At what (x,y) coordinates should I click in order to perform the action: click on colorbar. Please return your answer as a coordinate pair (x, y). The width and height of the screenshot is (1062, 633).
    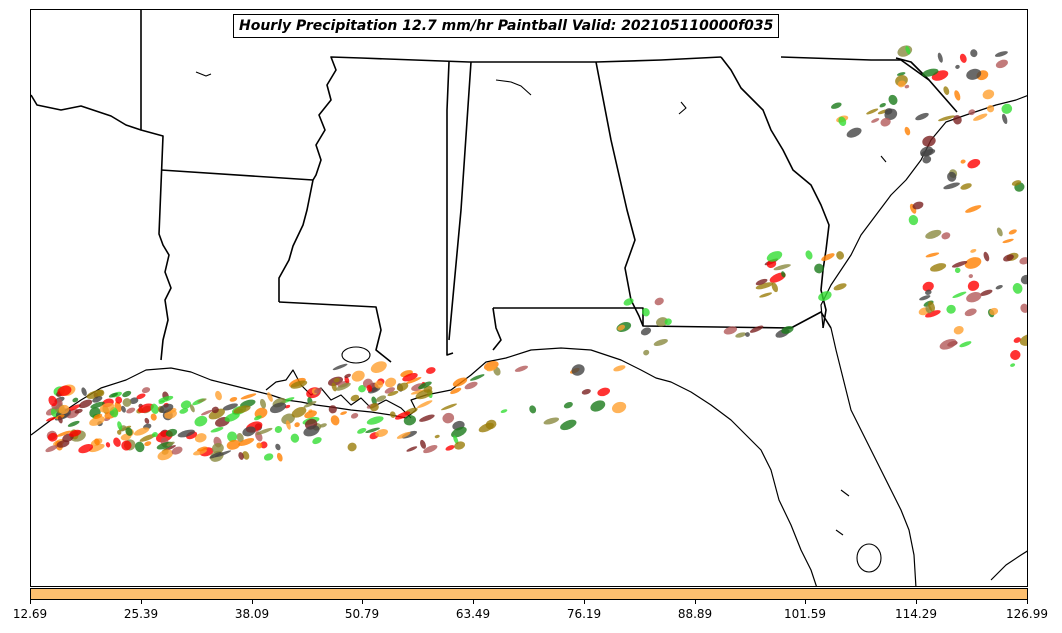
    Looking at the image, I should click on (529, 594).